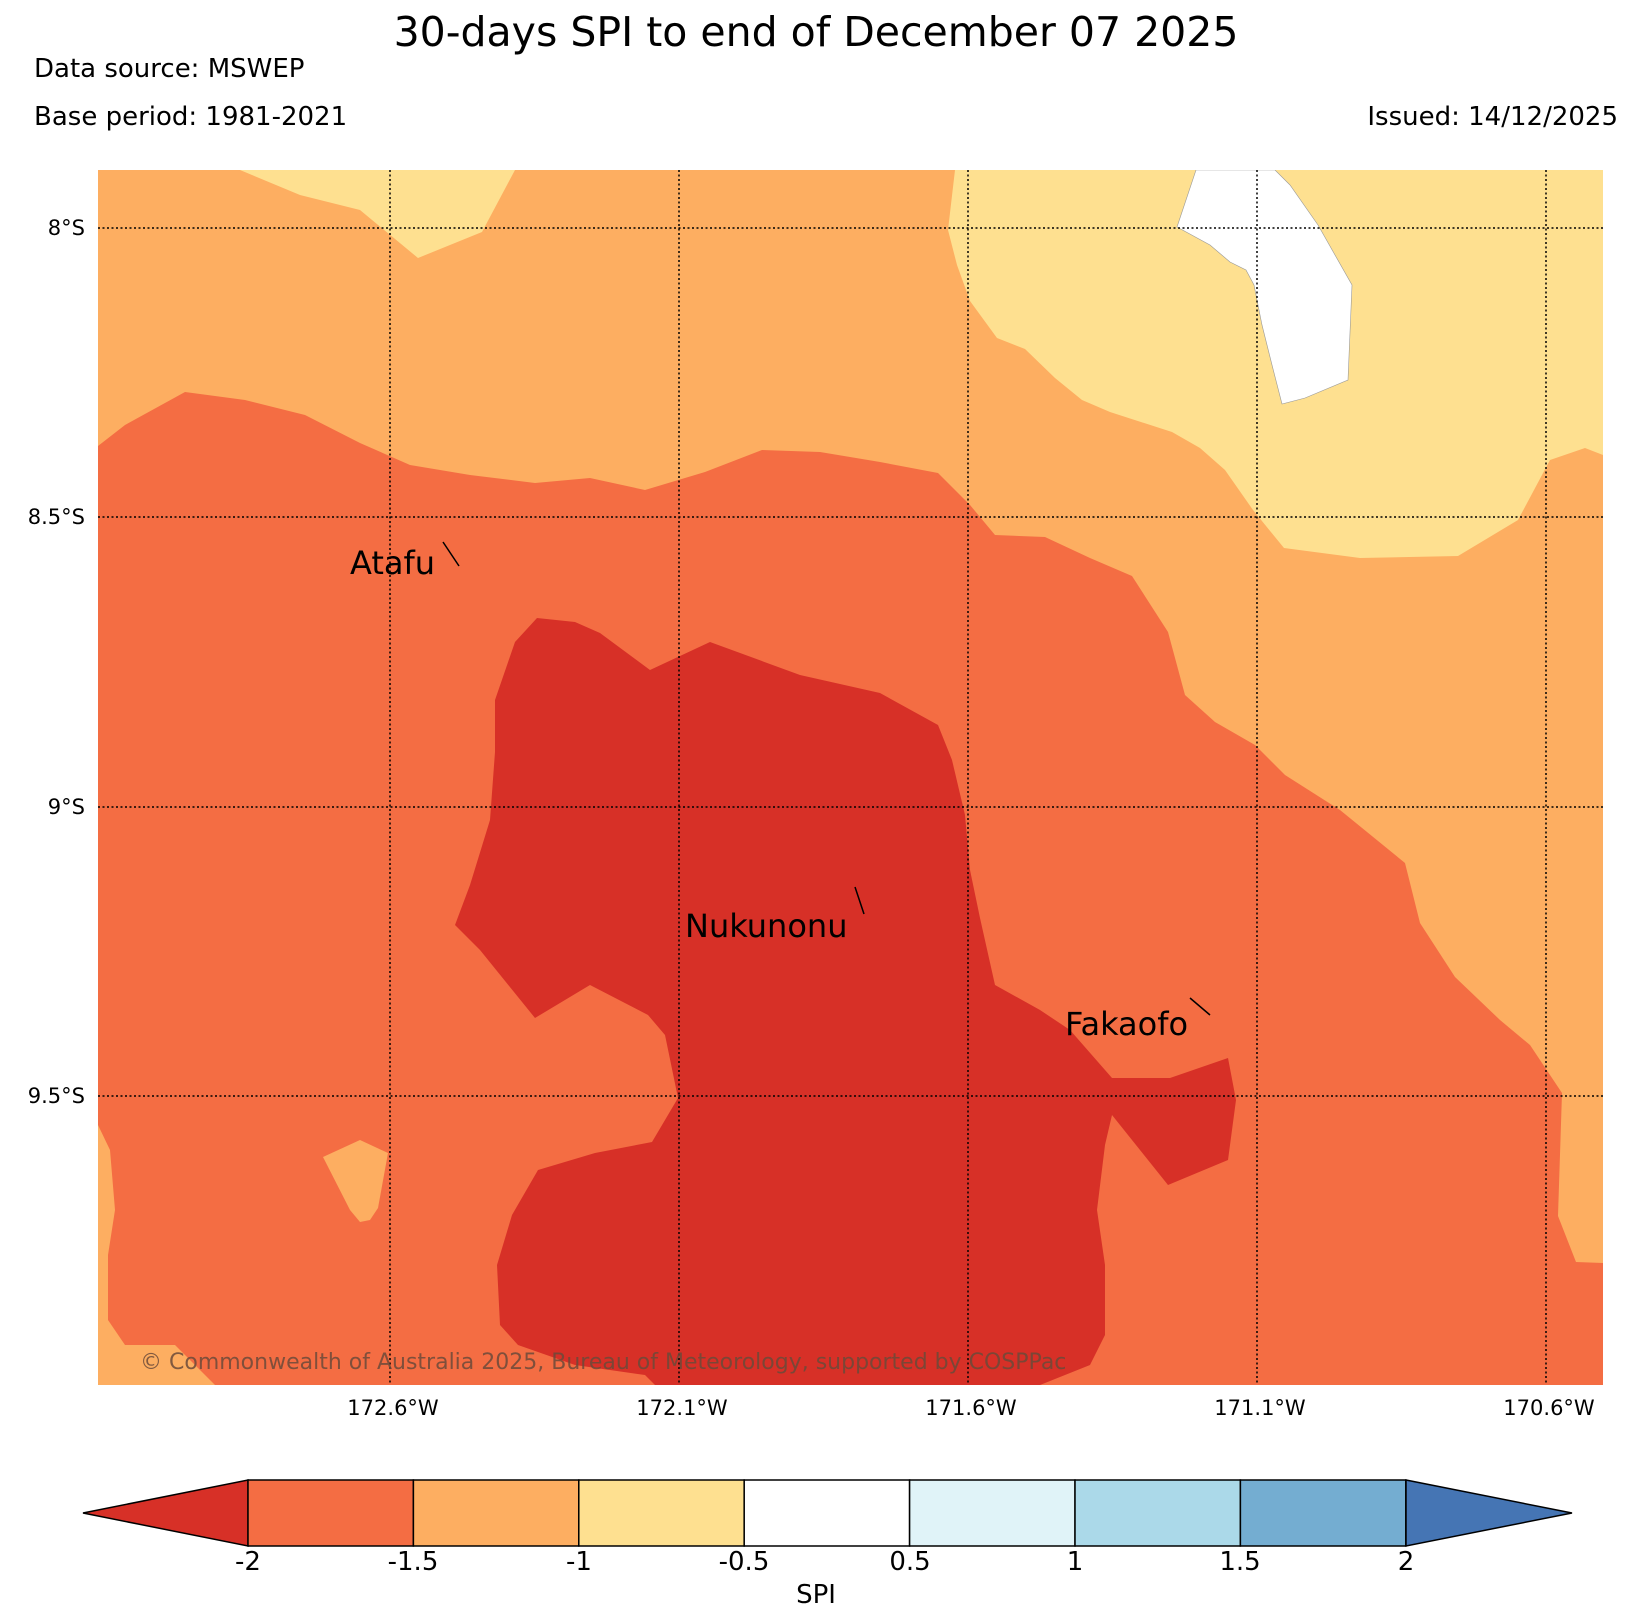 The width and height of the screenshot is (1632, 1610). What do you see at coordinates (859, 900) in the screenshot?
I see `nukunonu-marker` at bounding box center [859, 900].